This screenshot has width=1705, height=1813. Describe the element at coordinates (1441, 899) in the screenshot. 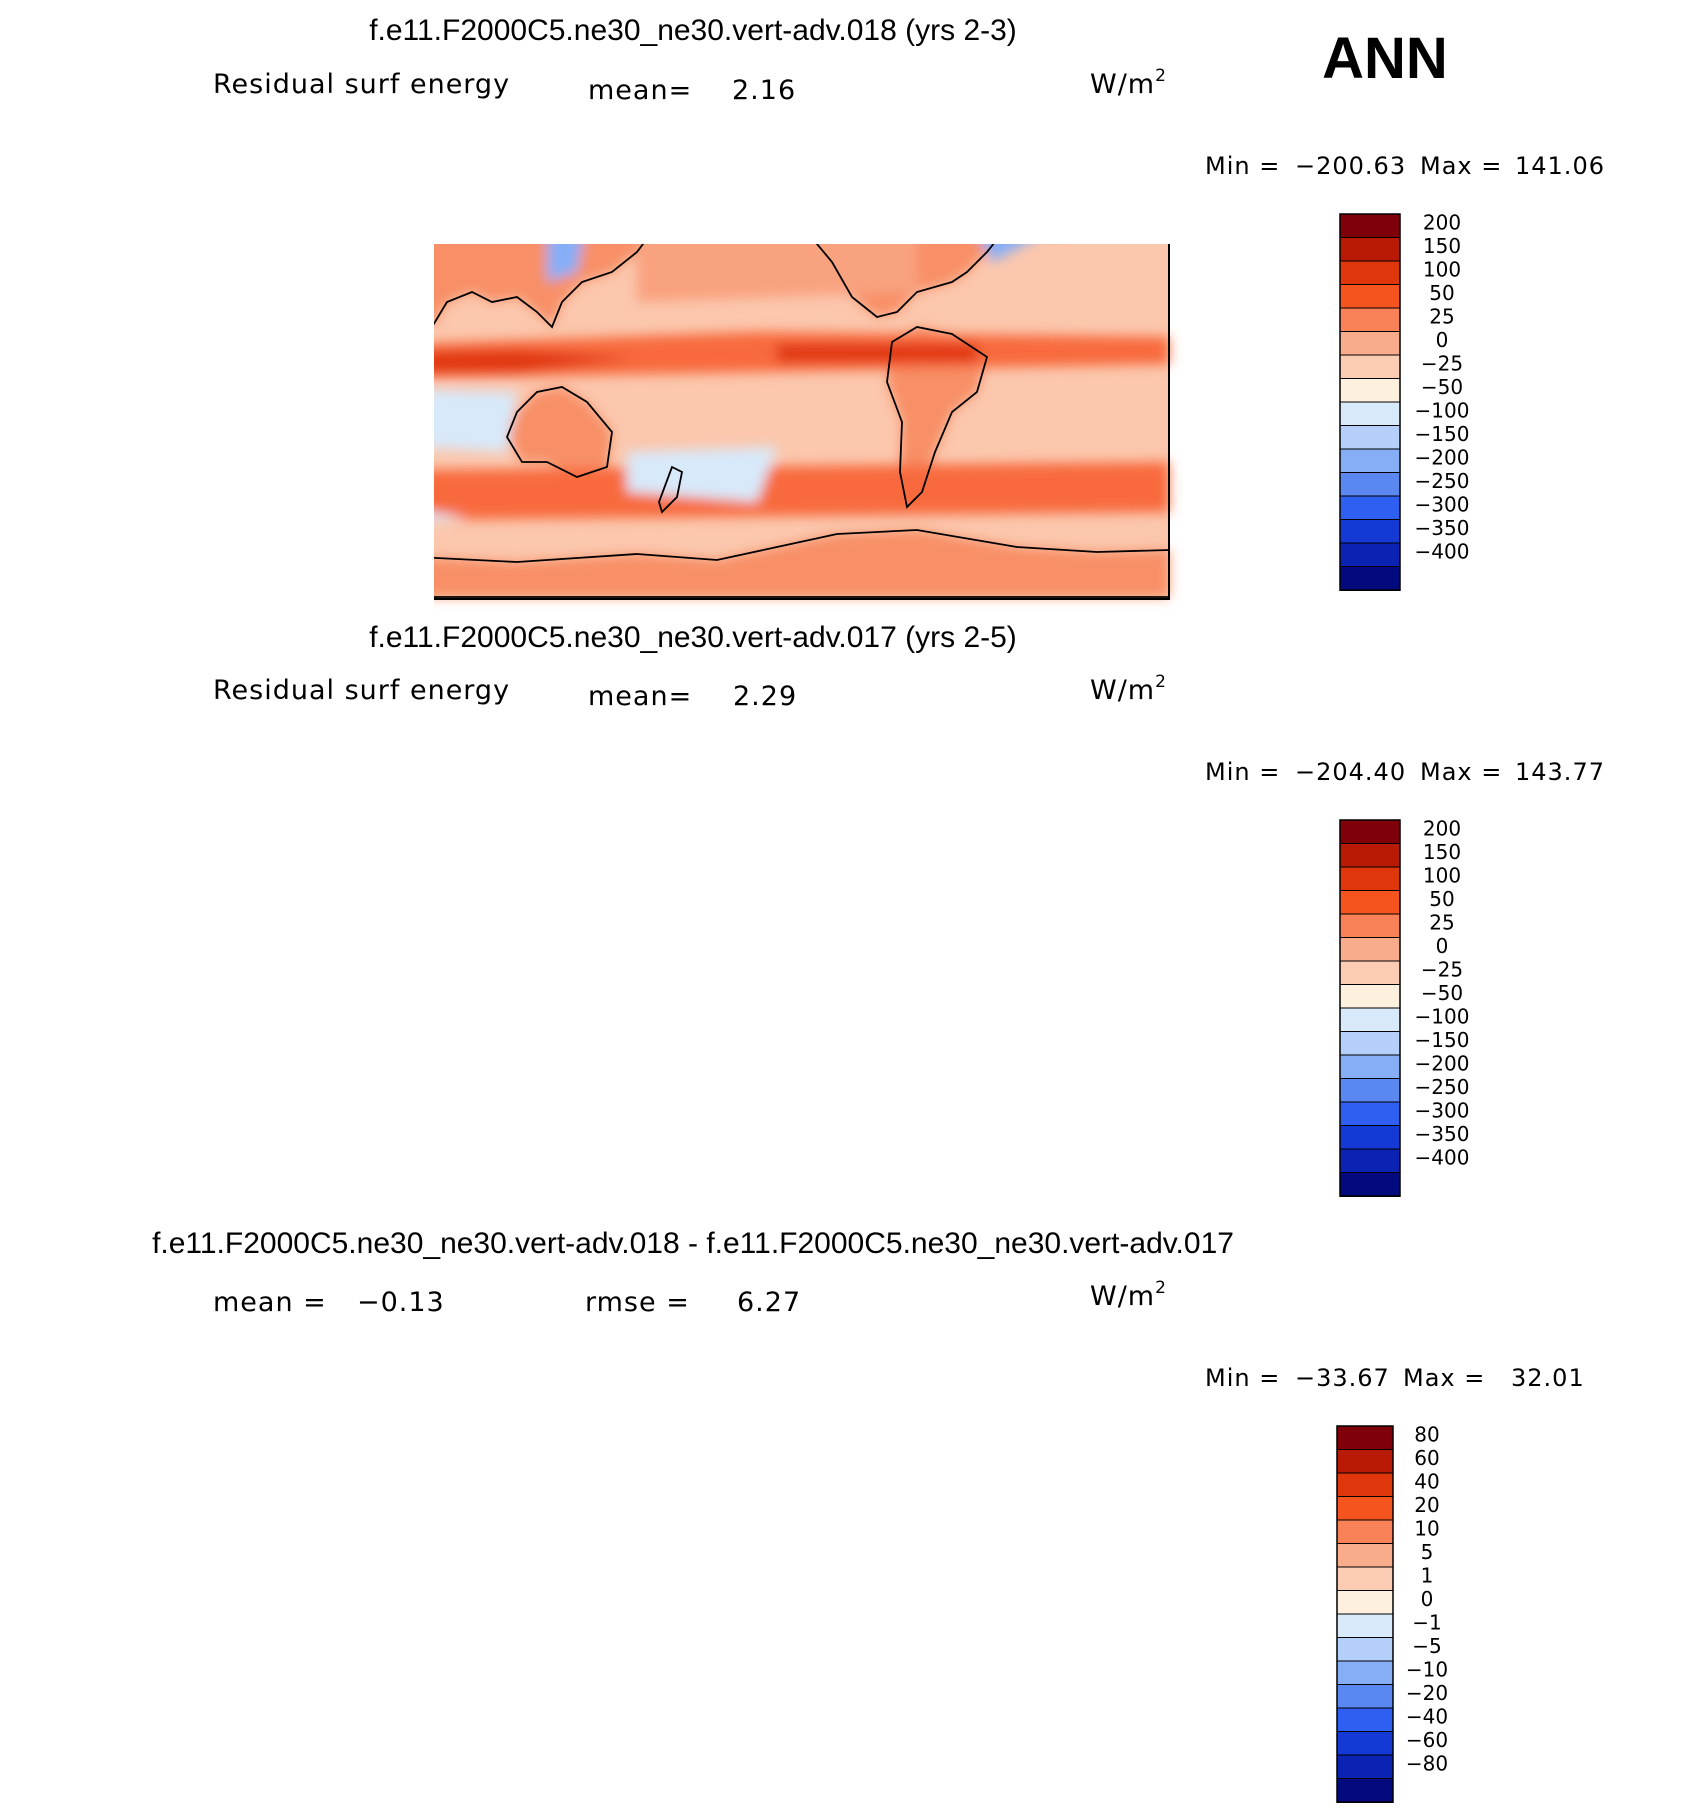

I see `colorbar-2-label-3: 50` at that location.